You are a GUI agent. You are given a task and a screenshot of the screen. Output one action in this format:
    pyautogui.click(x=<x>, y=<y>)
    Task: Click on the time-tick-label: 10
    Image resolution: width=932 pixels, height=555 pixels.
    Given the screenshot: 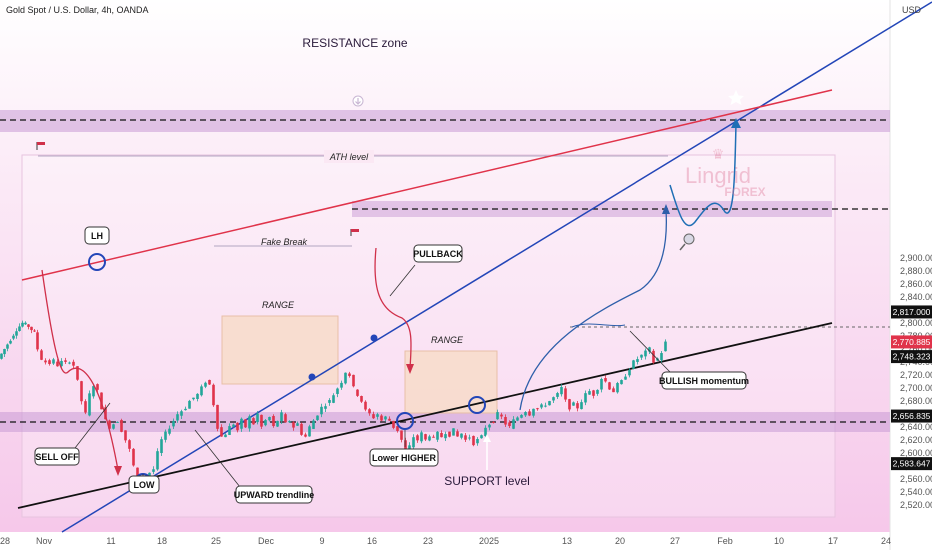 What is the action you would take?
    pyautogui.click(x=779, y=541)
    